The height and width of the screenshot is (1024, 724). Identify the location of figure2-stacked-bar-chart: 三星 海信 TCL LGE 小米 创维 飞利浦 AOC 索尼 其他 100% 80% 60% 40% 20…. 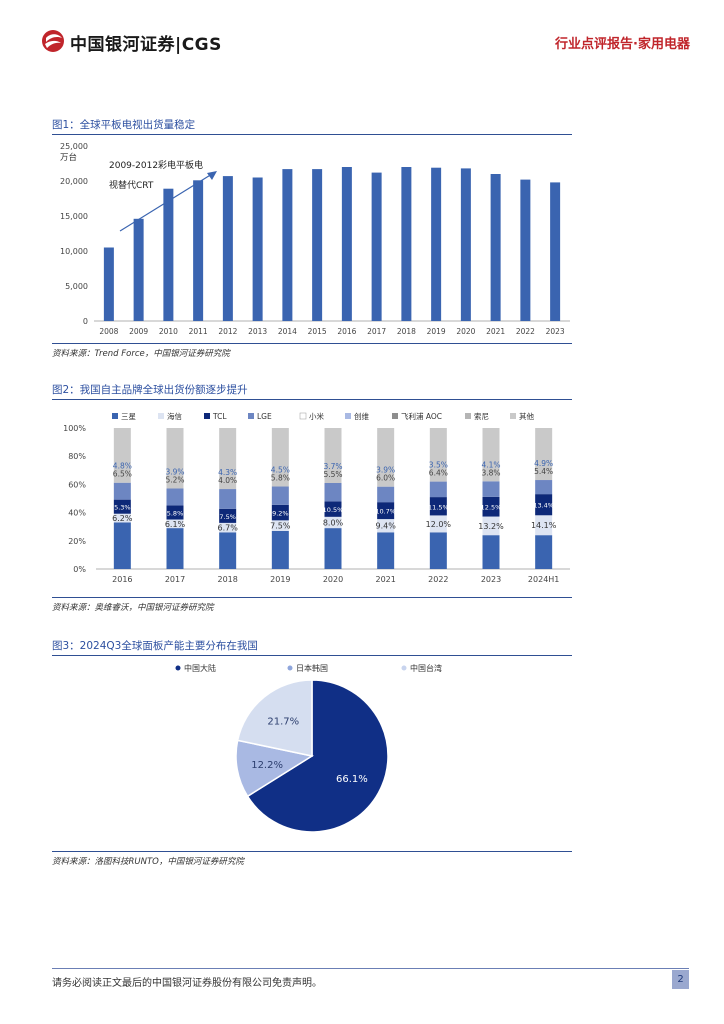
(316, 497).